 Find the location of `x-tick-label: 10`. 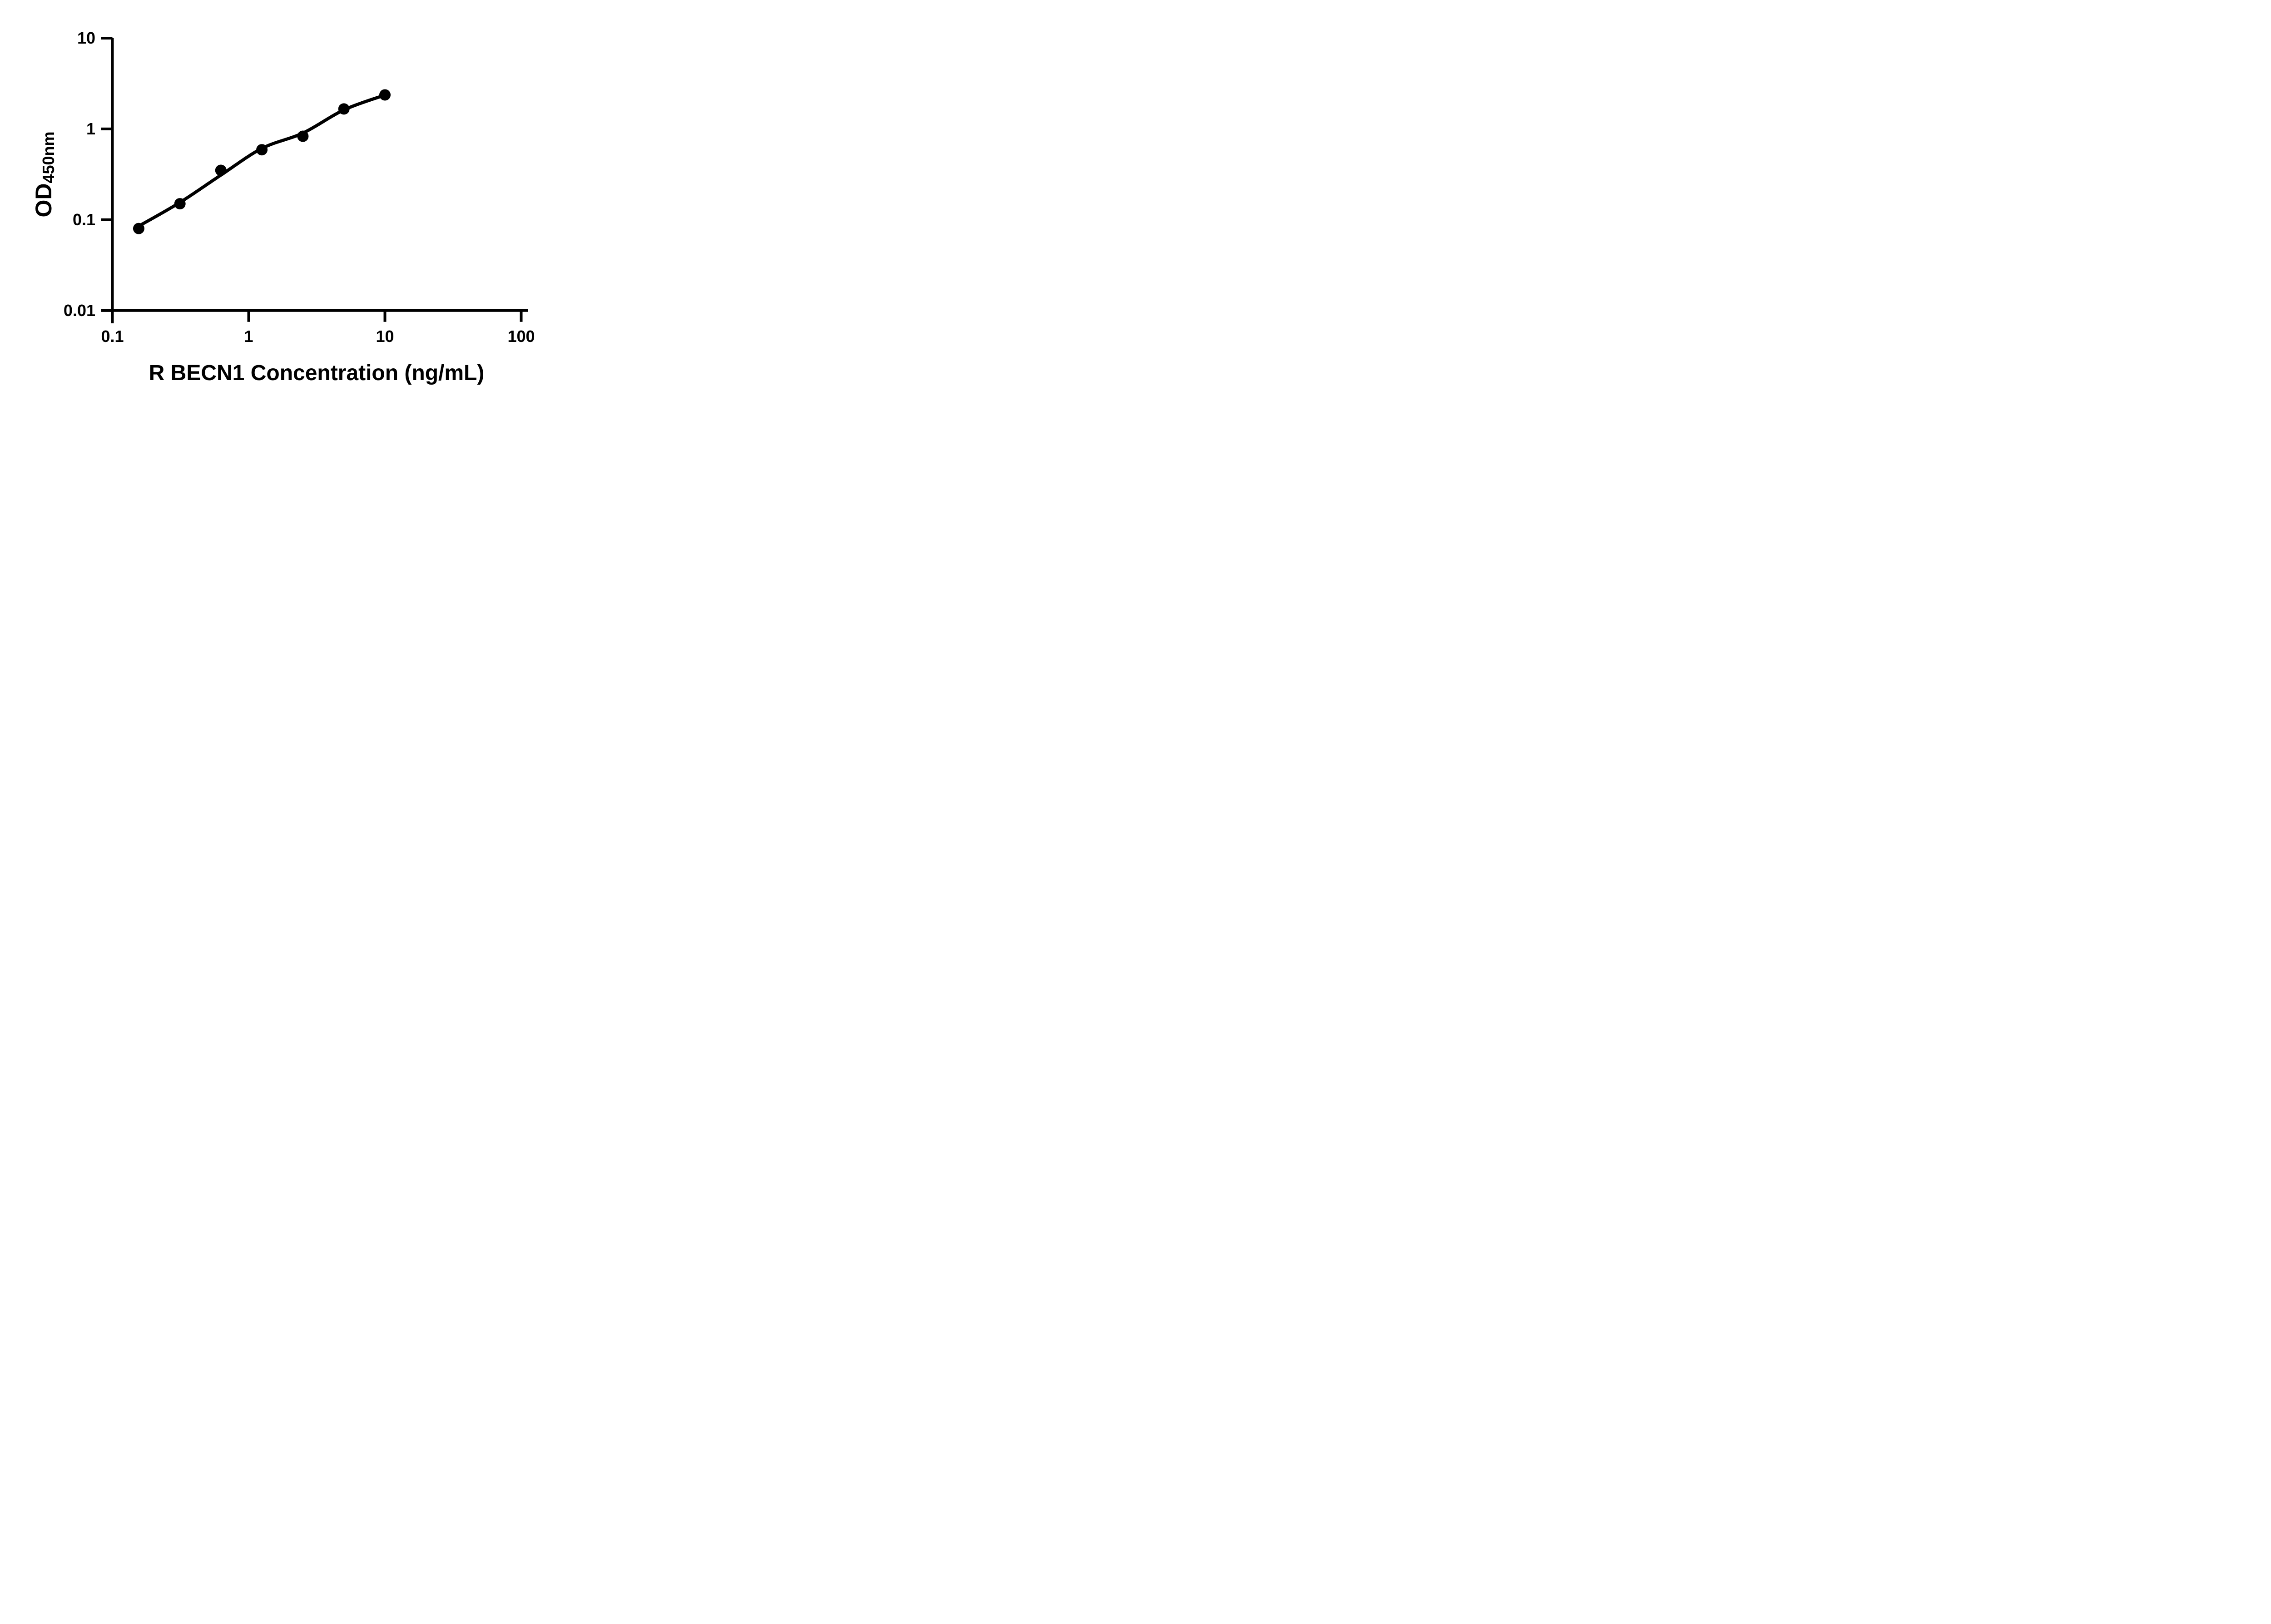

x-tick-label: 10 is located at coordinates (385, 336).